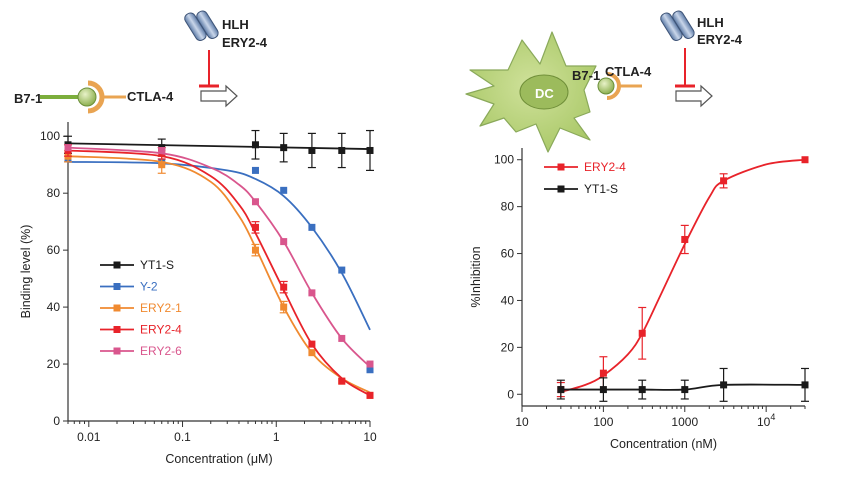 The width and height of the screenshot is (854, 482). Describe the element at coordinates (628, 71) in the screenshot. I see `right-ctla-label: CTLA-4` at that location.